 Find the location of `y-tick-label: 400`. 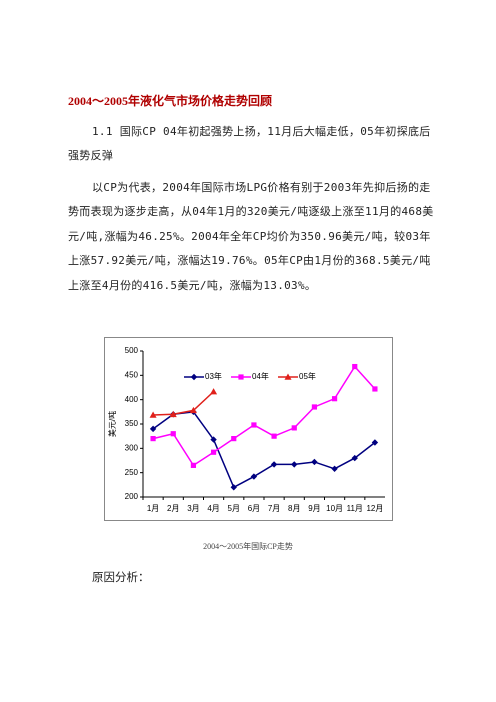

y-tick-label: 400 is located at coordinates (132, 399).